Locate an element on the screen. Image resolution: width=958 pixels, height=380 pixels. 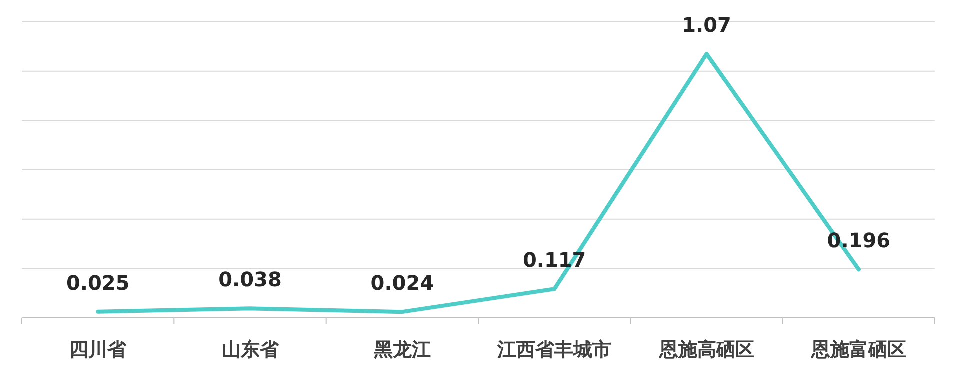
x-tick-label: 四川省 is located at coordinates (99, 350).